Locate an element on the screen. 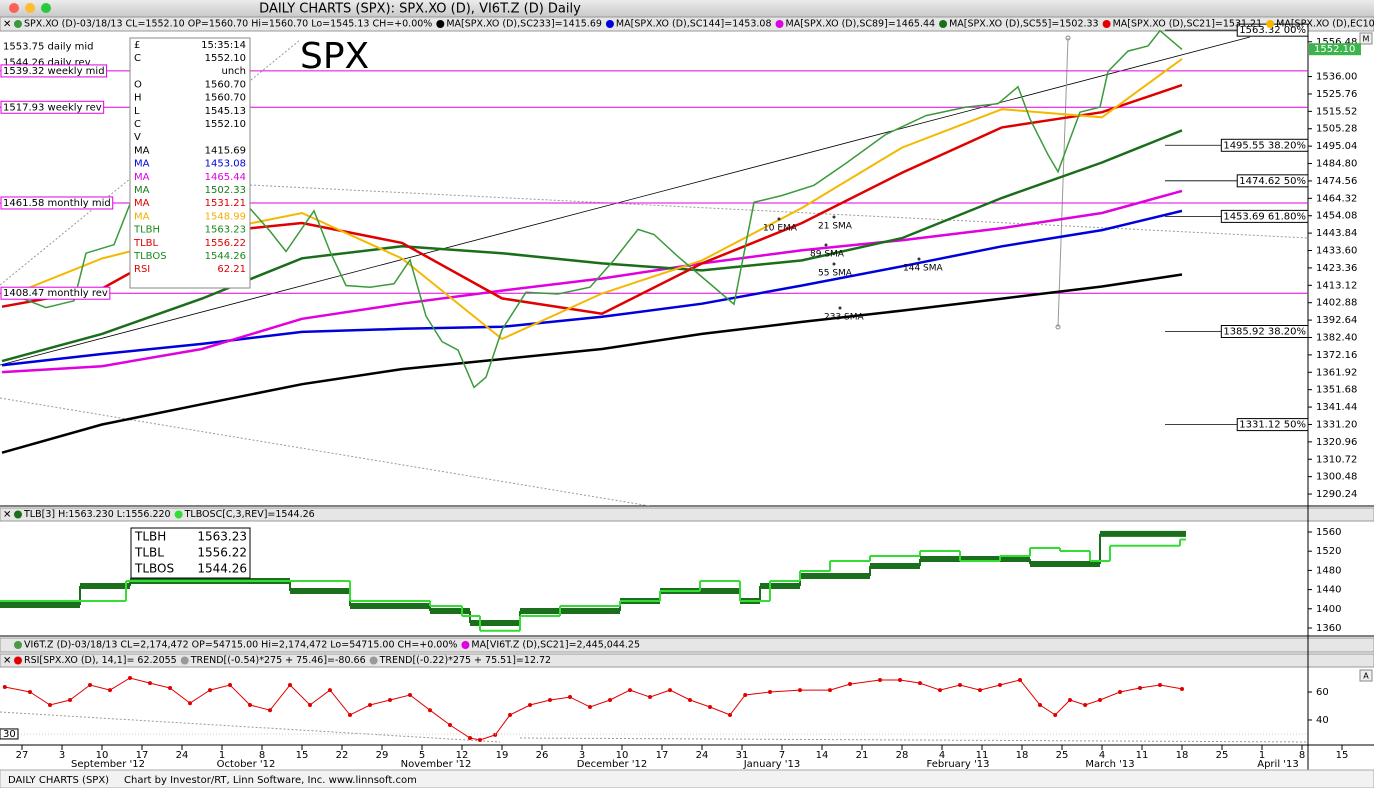 This screenshot has height=788, width=1374. y-tick-label: 1402.88 is located at coordinates (1336, 303).